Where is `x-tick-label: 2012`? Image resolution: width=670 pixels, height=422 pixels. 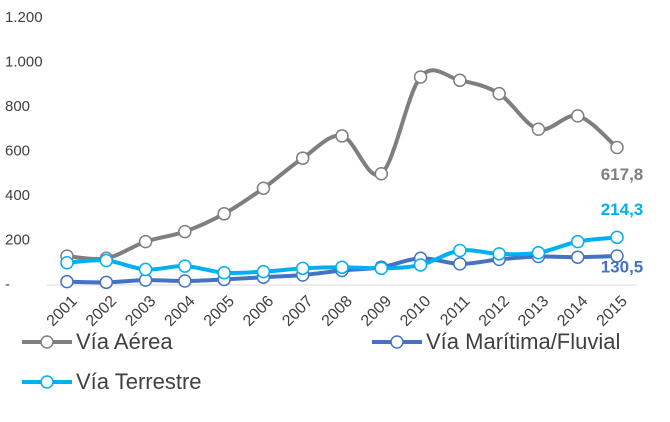
x-tick-label: 2012 is located at coordinates (494, 311).